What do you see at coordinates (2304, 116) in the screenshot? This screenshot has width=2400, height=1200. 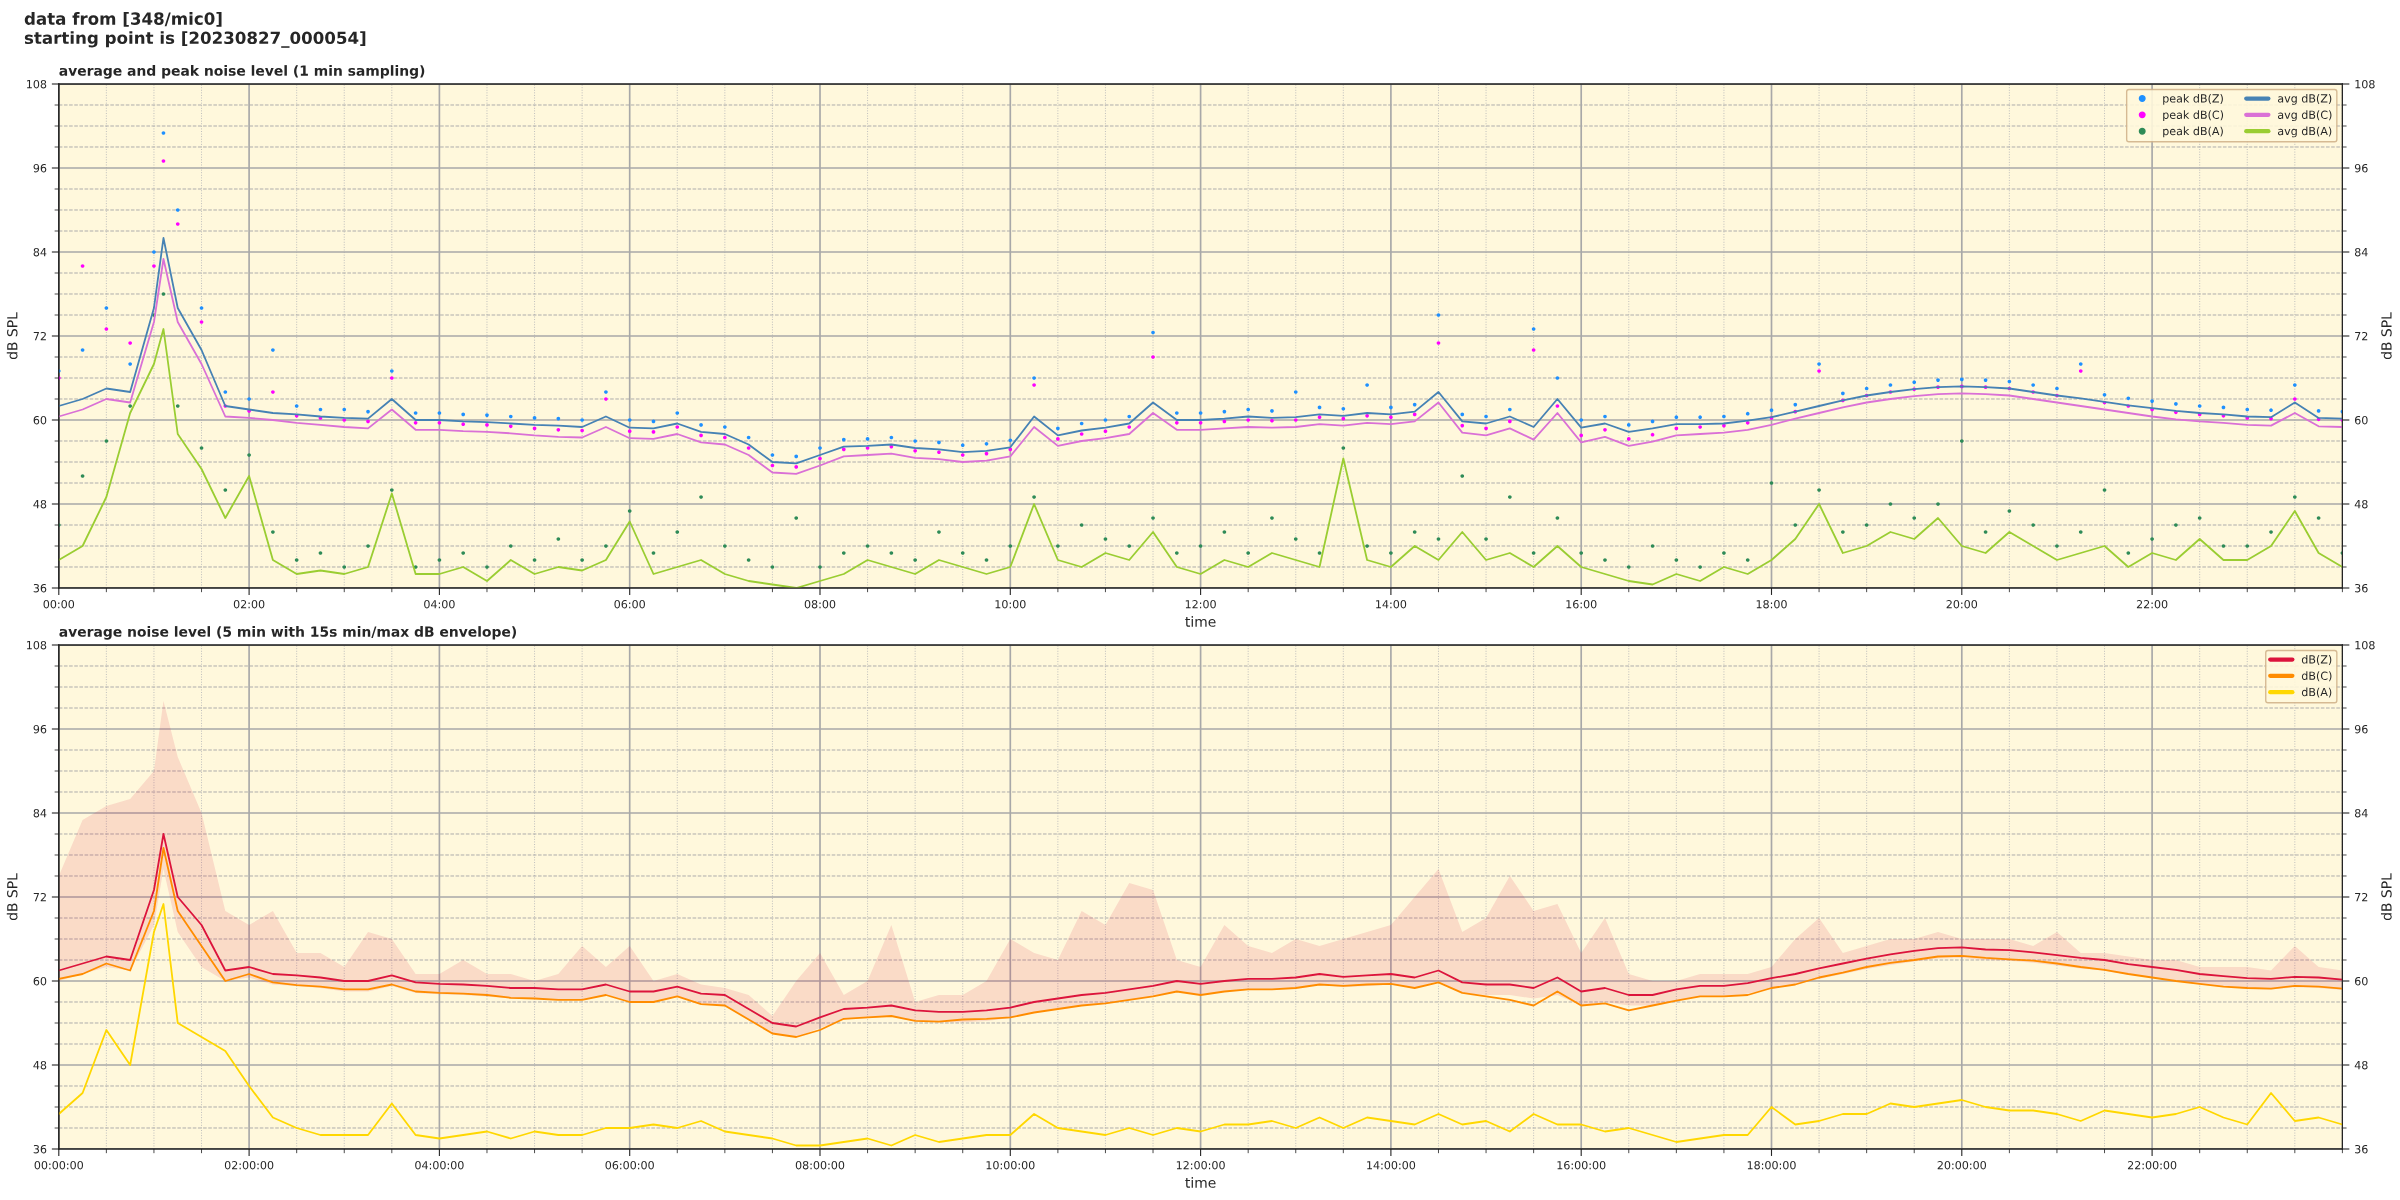 I see `legend-label: avg dB(C)` at bounding box center [2304, 116].